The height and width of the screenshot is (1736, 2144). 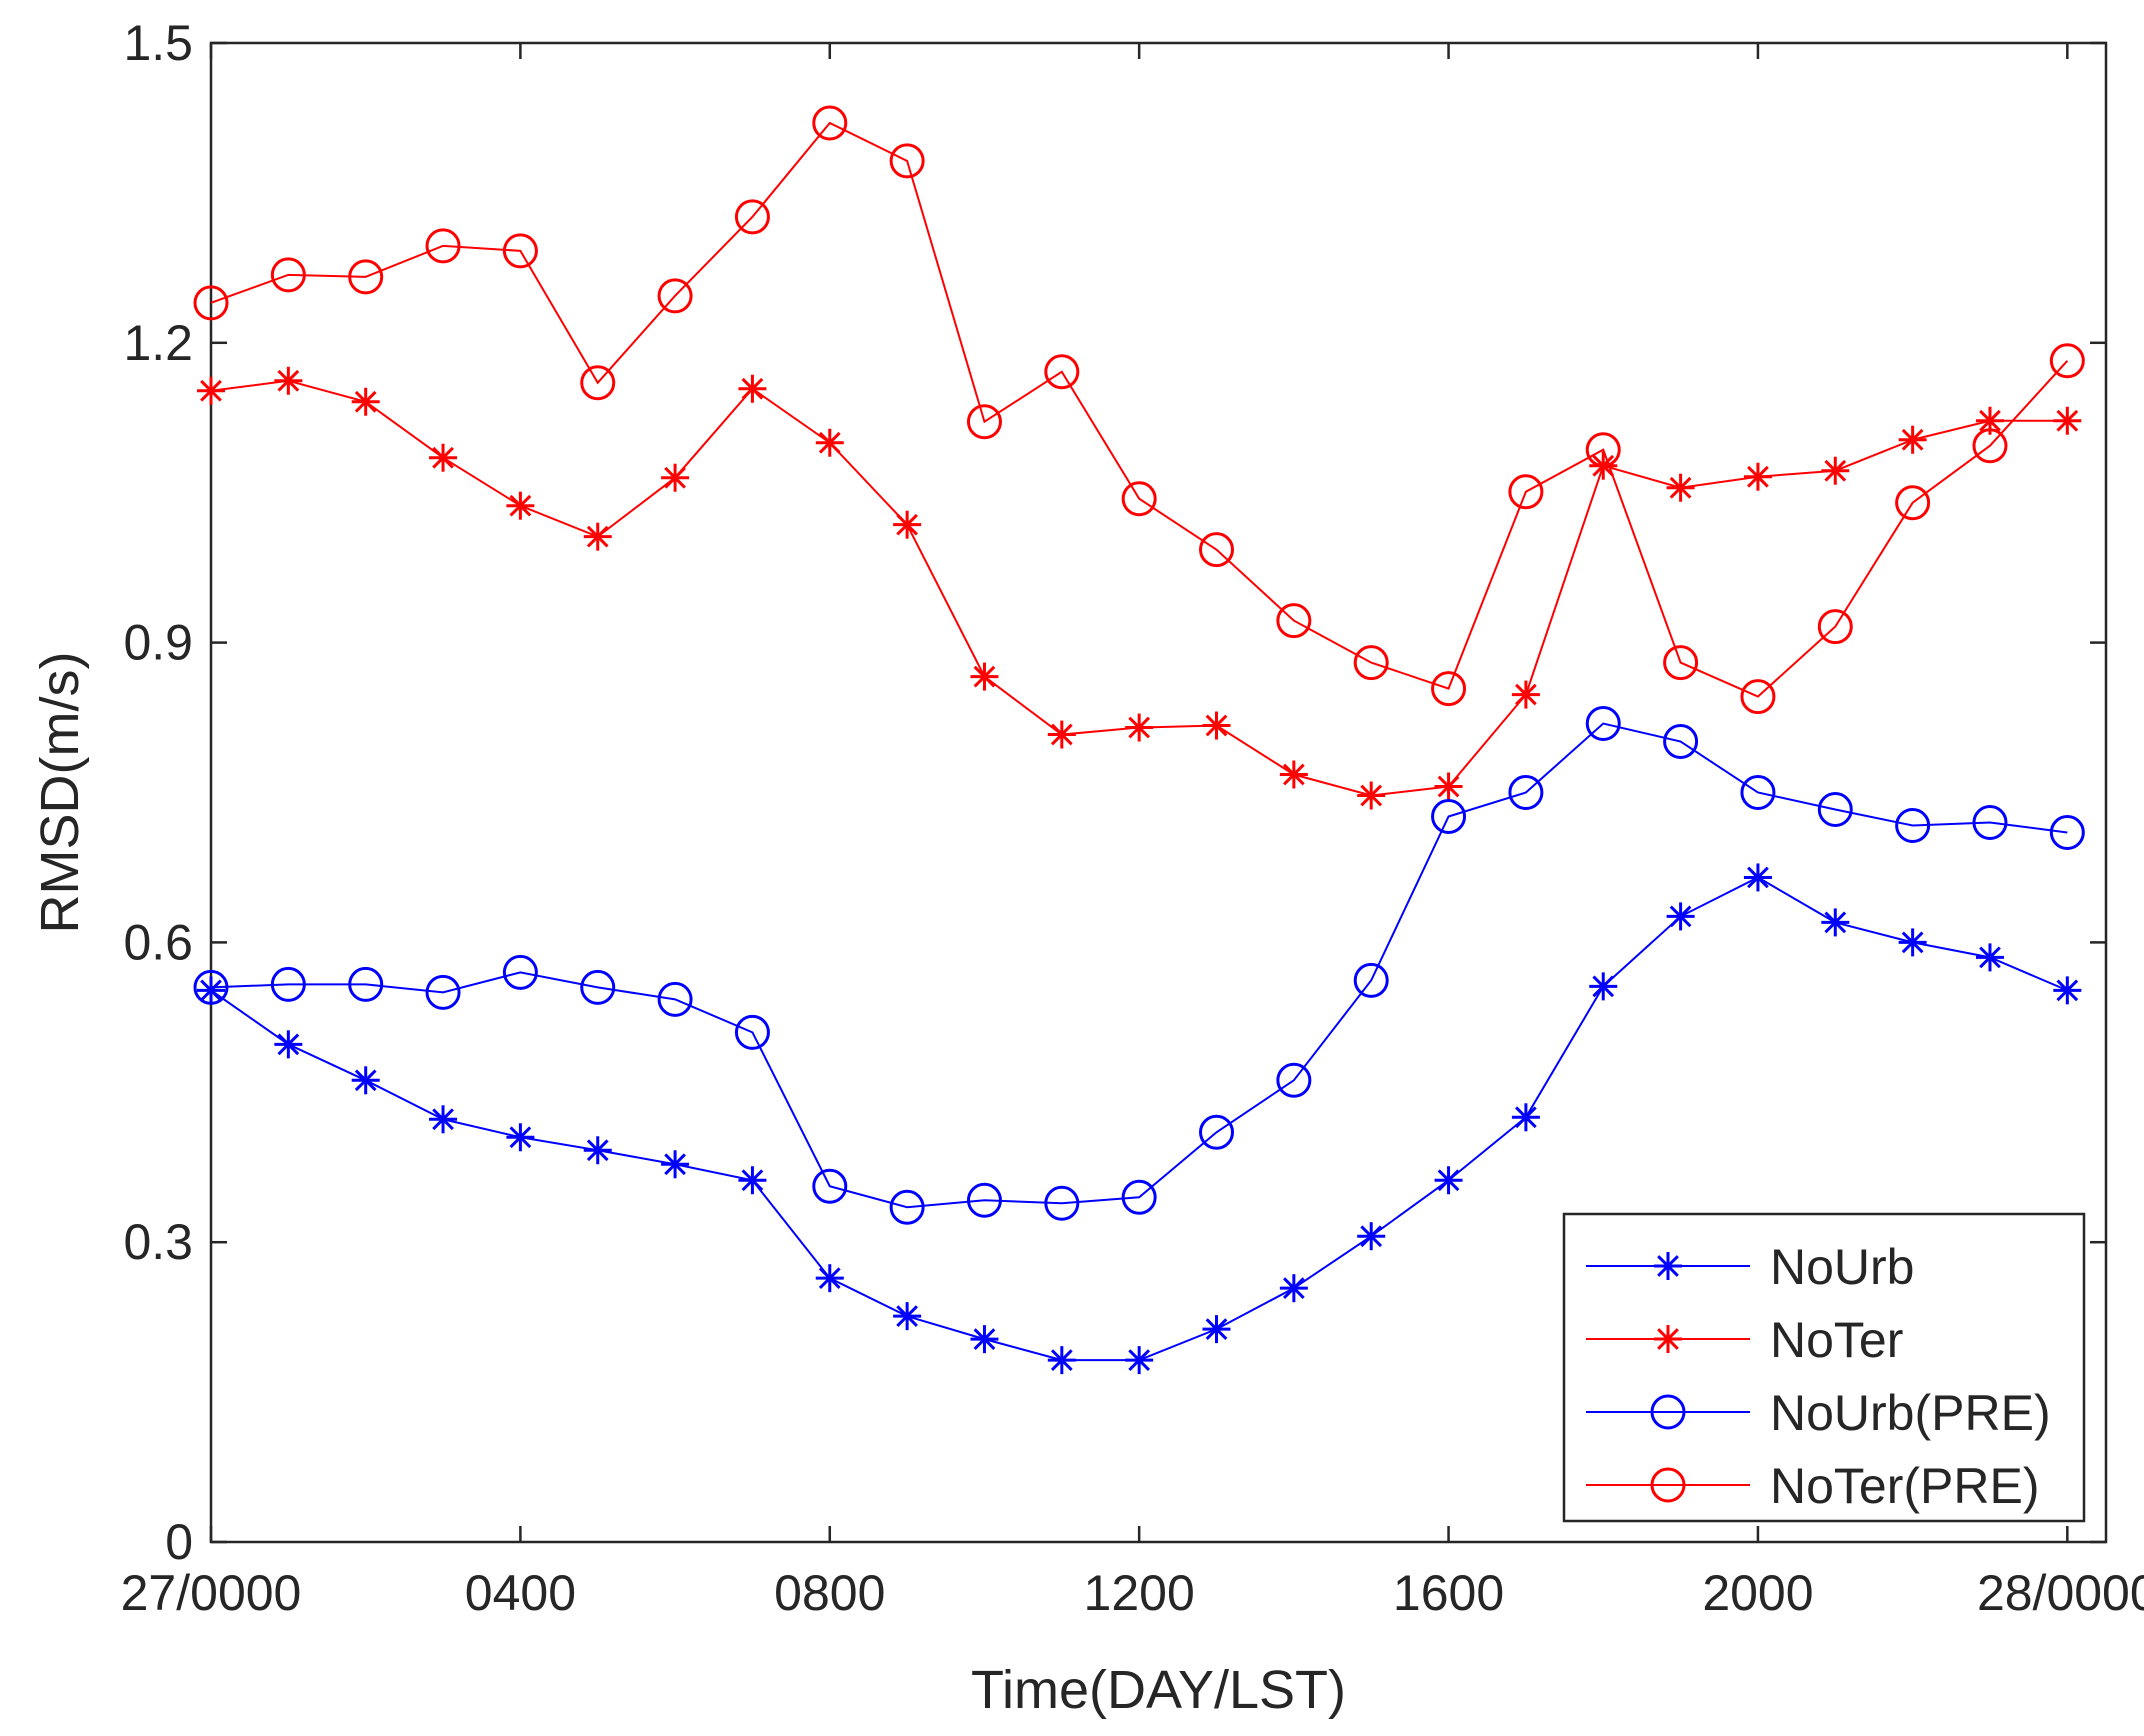 I want to click on x-tick-label: 28/0000, so click(x=2060, y=1593).